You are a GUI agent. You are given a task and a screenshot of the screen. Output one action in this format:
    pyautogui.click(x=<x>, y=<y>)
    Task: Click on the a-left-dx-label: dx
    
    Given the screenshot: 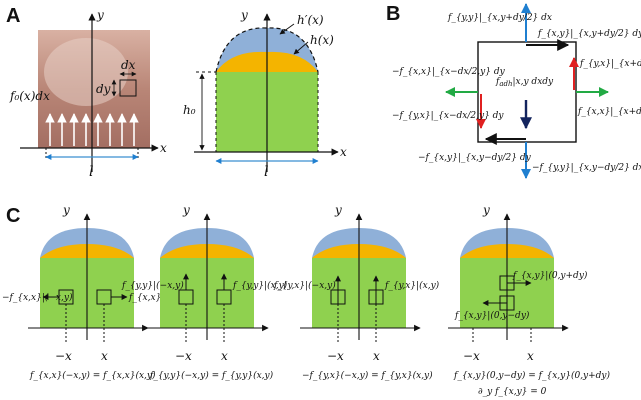 What is the action you would take?
    pyautogui.click(x=128, y=65)
    